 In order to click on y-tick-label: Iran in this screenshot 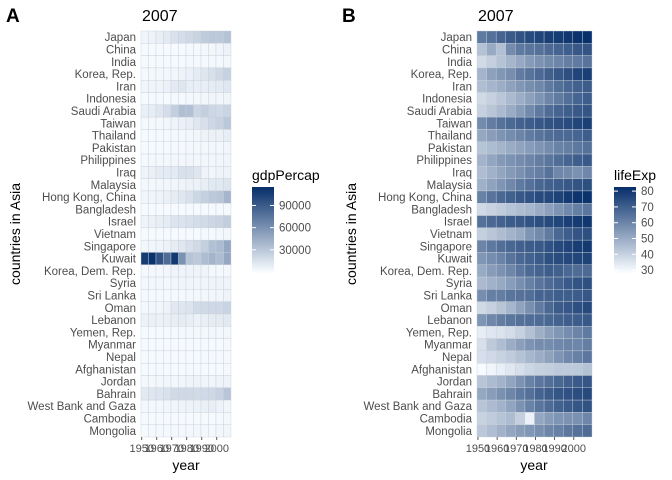, I will do `click(462, 87)`.